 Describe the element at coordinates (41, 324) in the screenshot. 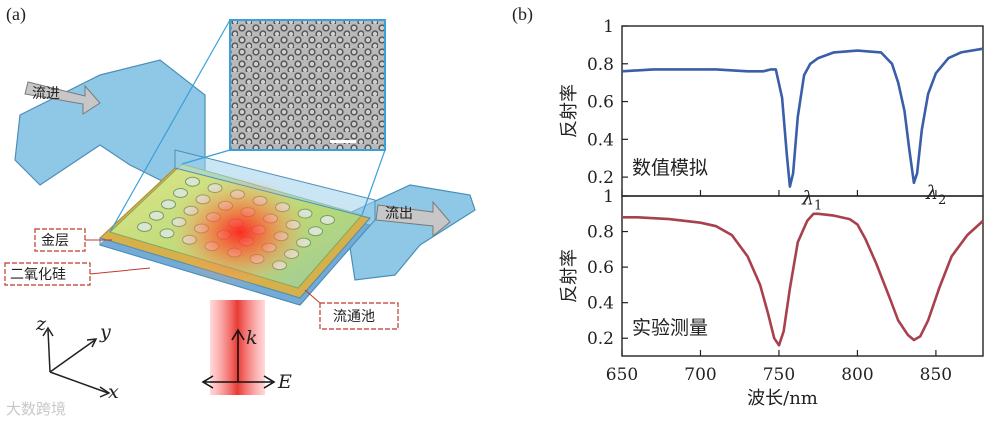

I see `z-axis-label: z` at that location.